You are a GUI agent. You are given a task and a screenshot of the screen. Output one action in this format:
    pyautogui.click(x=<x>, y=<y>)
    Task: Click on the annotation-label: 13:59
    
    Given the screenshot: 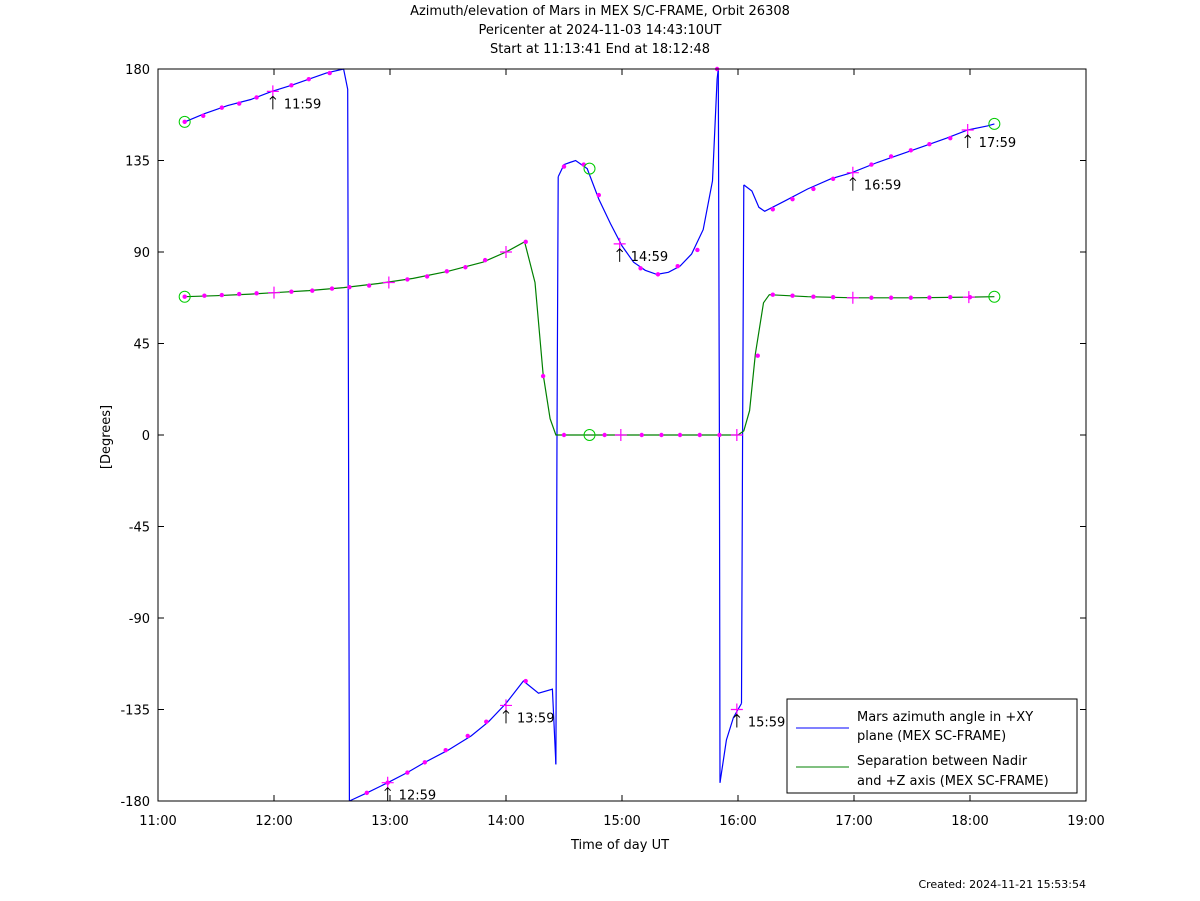 What is the action you would take?
    pyautogui.click(x=535, y=718)
    